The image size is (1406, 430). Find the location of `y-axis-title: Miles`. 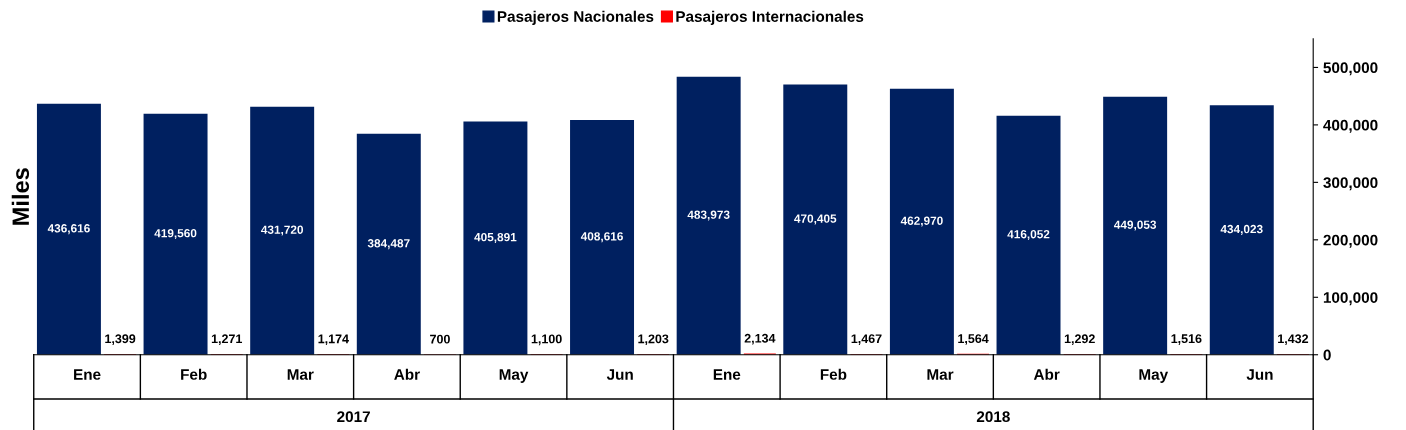

y-axis-title: Miles is located at coordinates (20, 196).